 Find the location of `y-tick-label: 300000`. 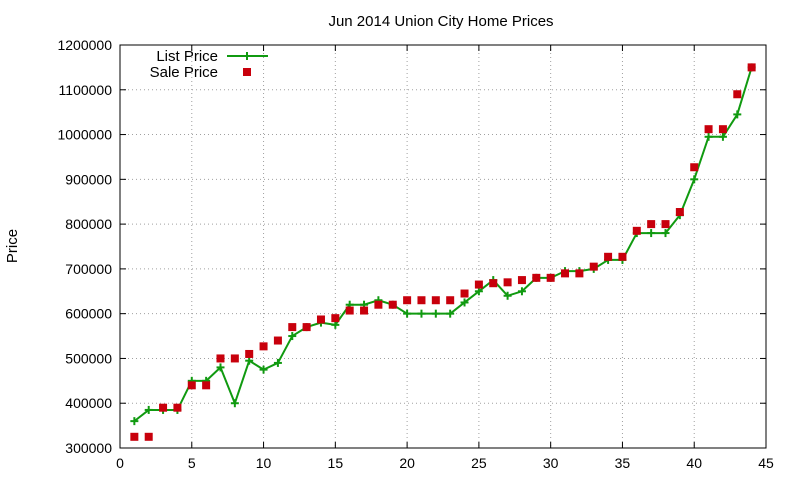

y-tick-label: 300000 is located at coordinates (88, 448).